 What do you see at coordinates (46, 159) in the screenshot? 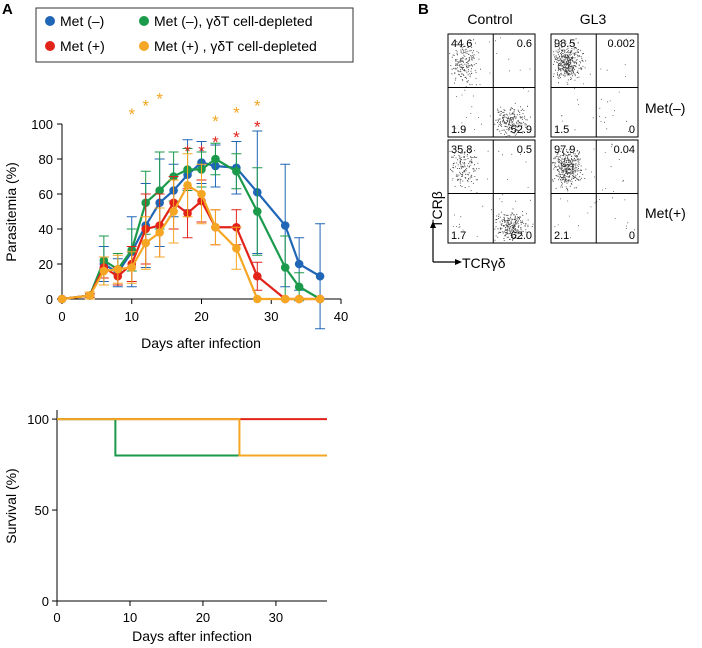
I see `y-tick-label: 80` at bounding box center [46, 159].